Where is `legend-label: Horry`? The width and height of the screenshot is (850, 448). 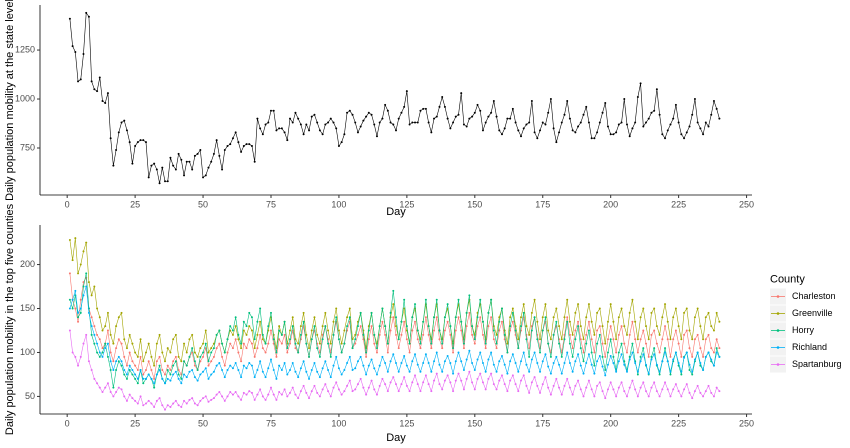 legend-label: Horry is located at coordinates (803, 330).